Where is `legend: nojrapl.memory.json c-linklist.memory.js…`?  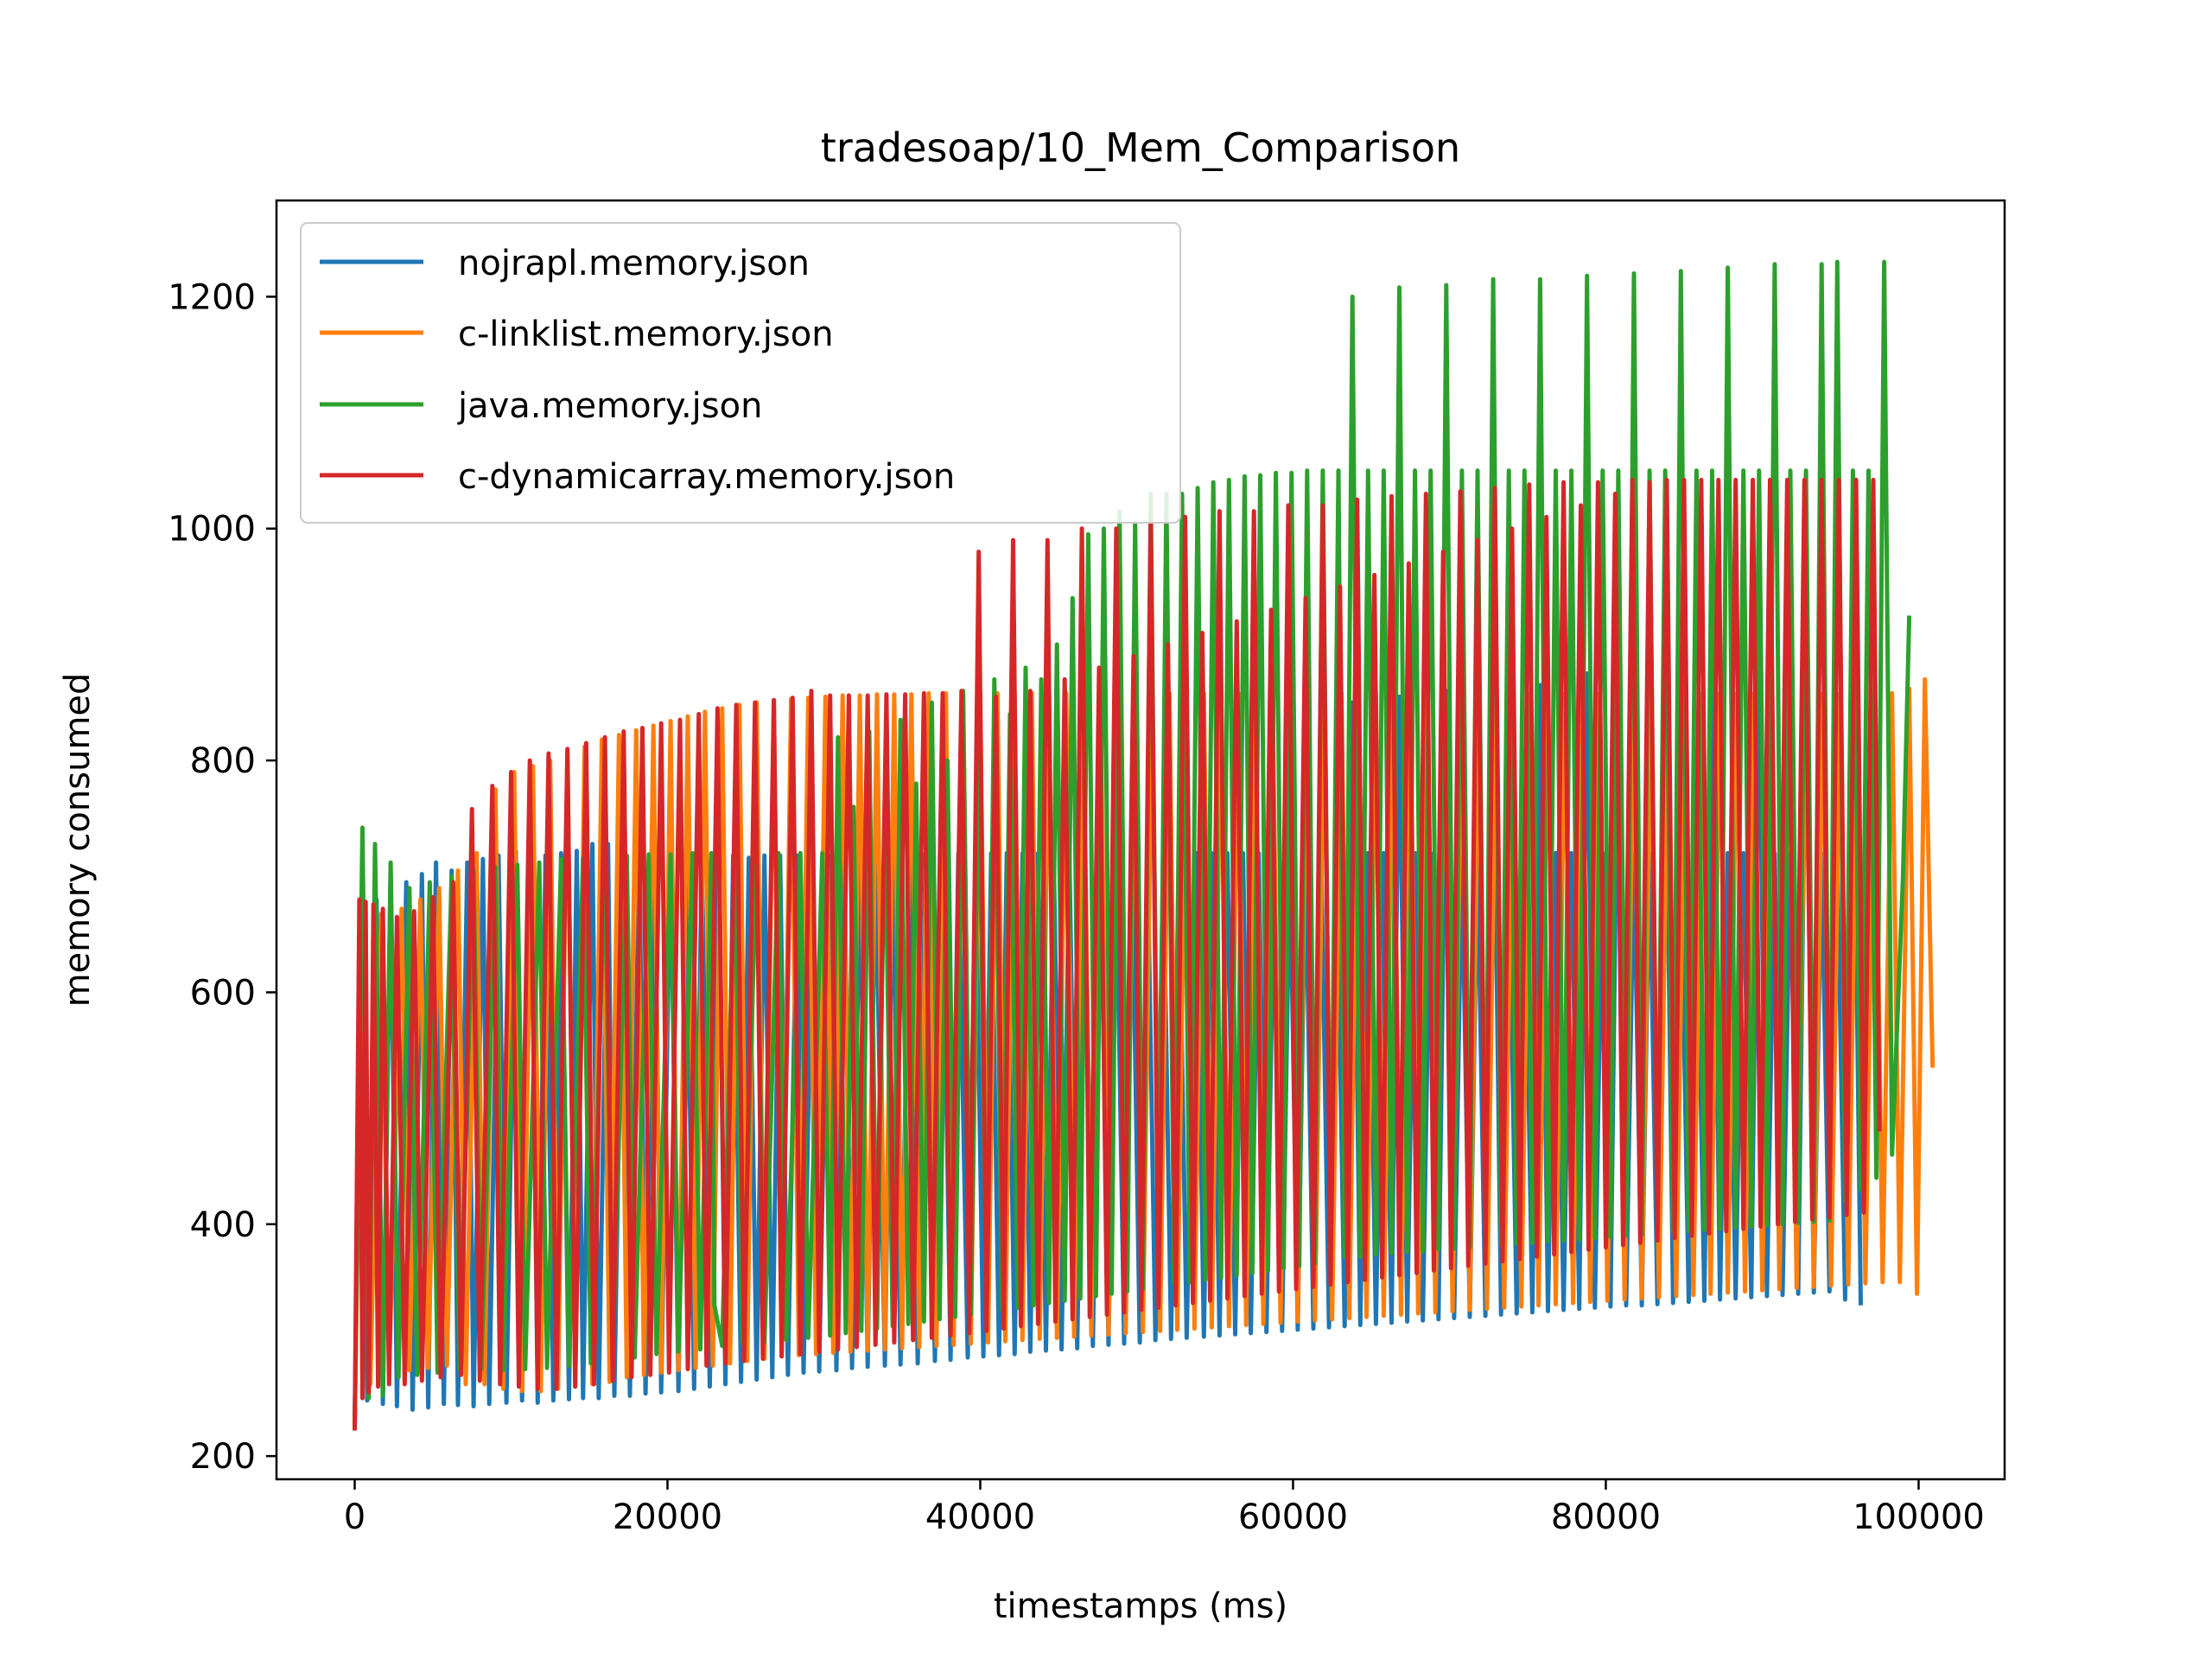 legend: nojrapl.memory.json c-linklist.memory.js… is located at coordinates (740, 373).